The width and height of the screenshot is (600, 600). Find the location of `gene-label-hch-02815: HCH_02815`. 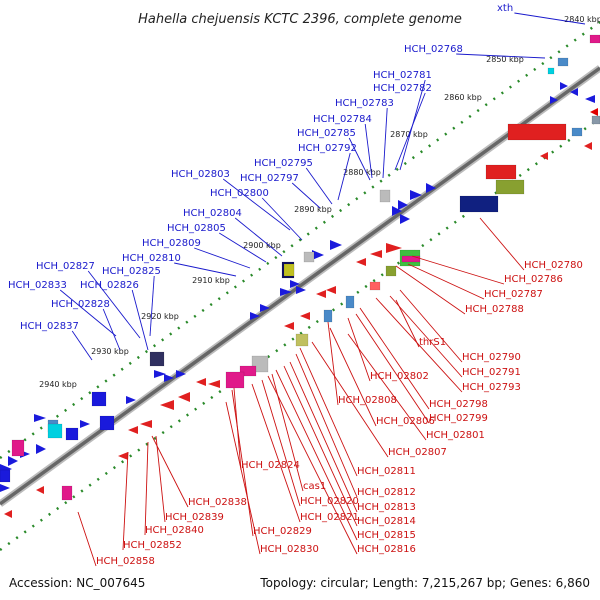

gene-label-hch-02815: HCH_02815 is located at coordinates (386, 535).